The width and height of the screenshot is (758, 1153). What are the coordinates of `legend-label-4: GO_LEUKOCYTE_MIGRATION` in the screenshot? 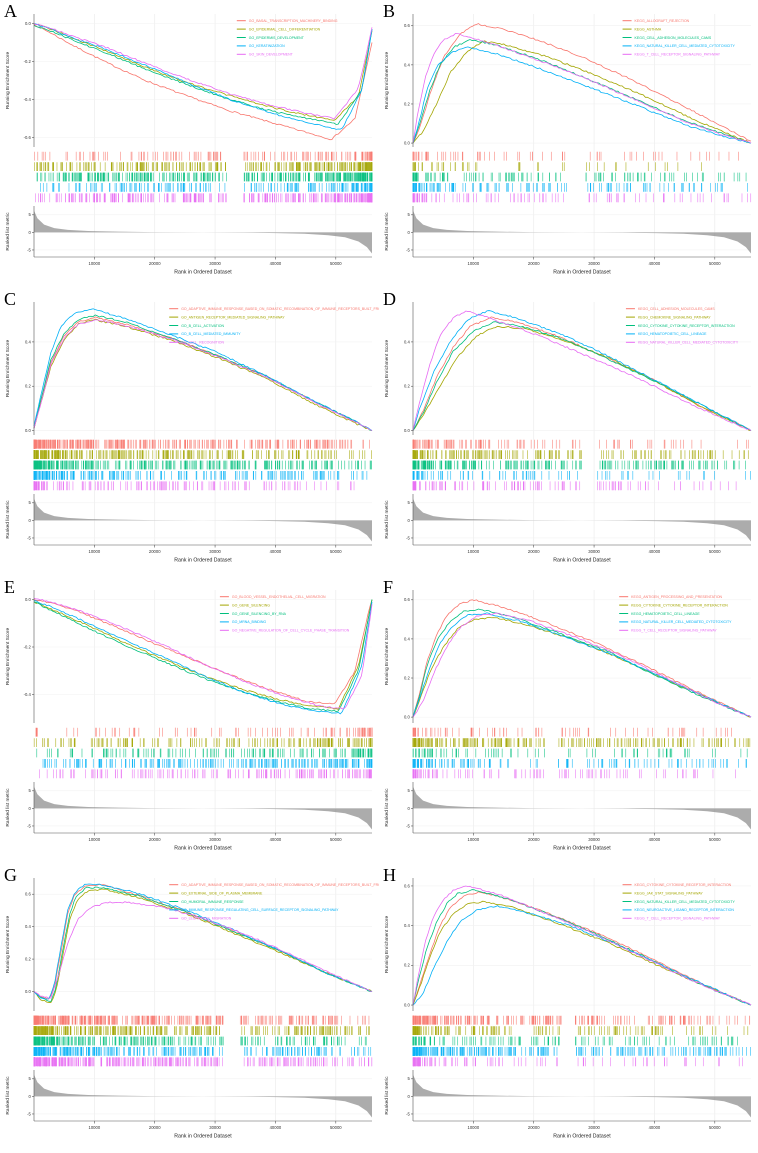 It's located at (206, 919).